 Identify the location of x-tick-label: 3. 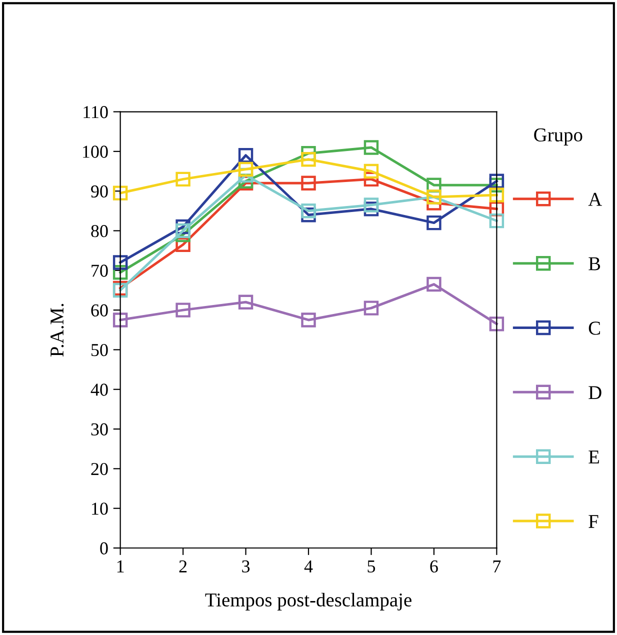
(246, 566).